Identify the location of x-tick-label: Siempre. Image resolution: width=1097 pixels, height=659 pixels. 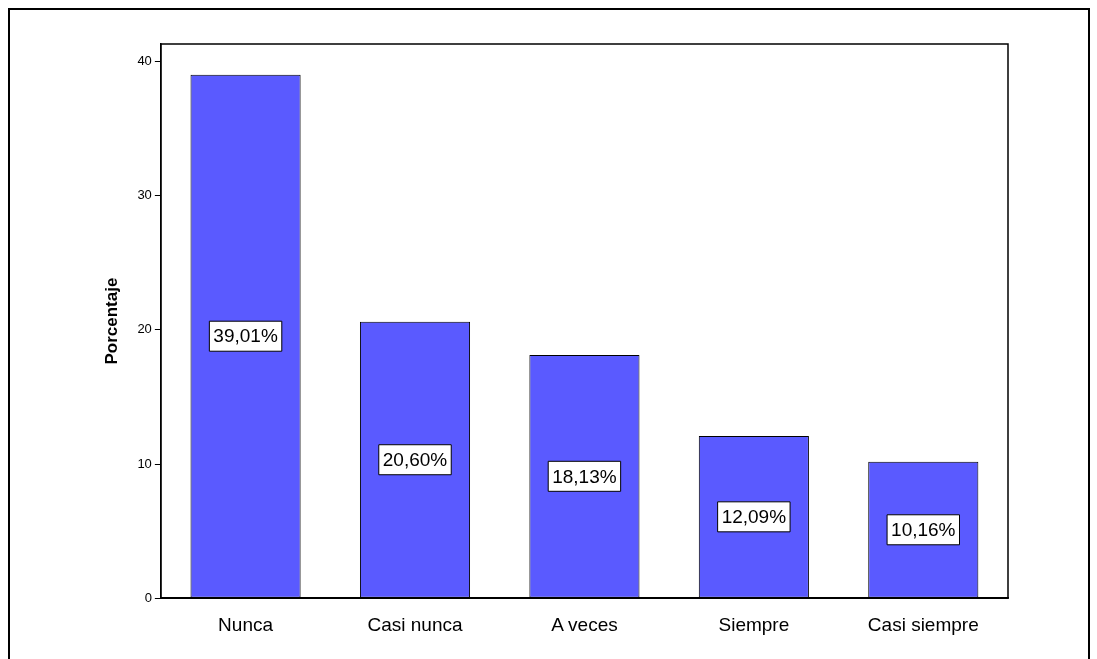
(754, 624).